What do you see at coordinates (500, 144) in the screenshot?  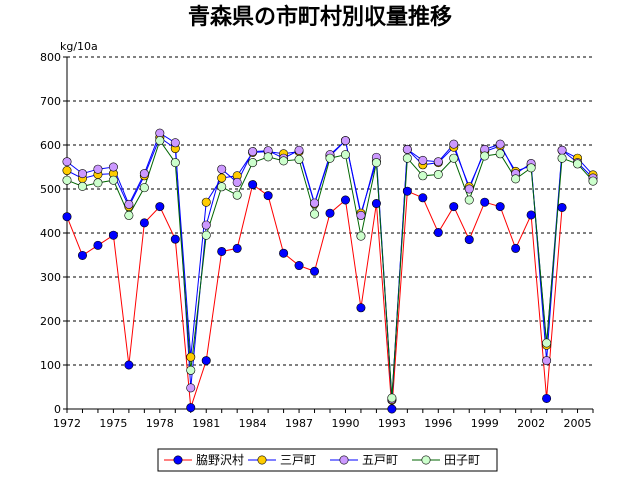 I see `series-3-point-2000` at bounding box center [500, 144].